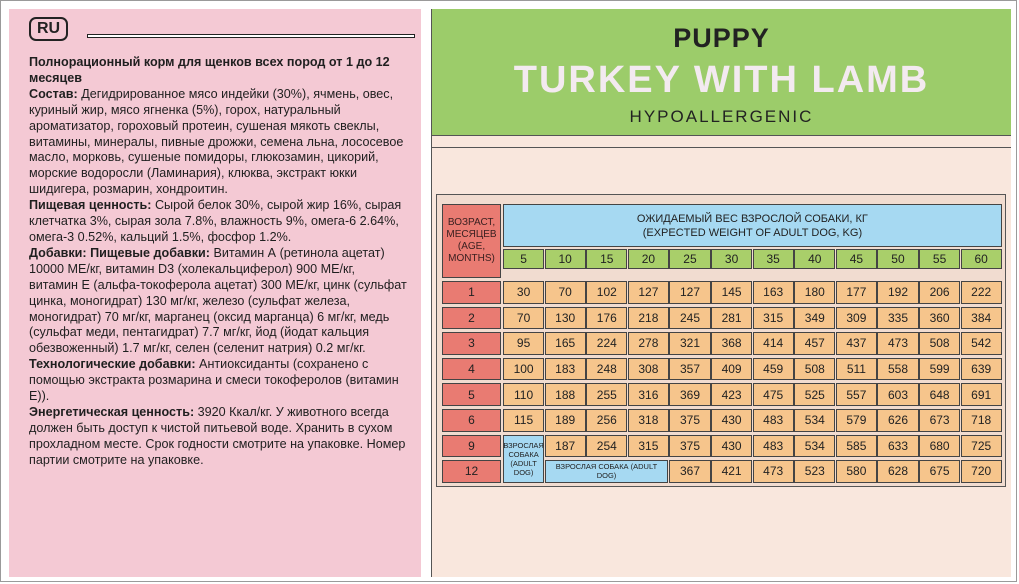  Describe the element at coordinates (648, 394) in the screenshot. I see `table-cell: 316` at that location.